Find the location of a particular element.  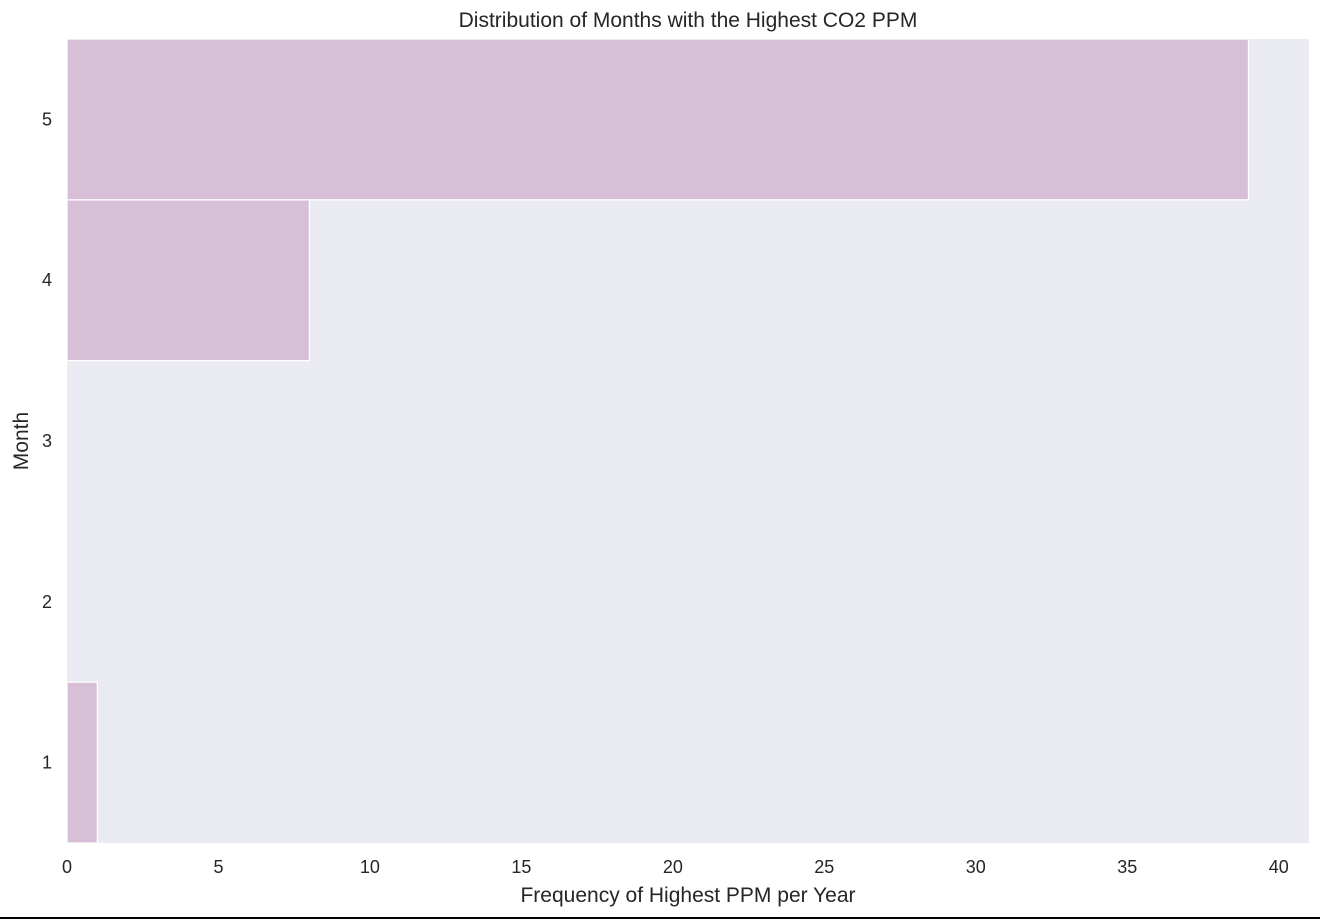

y-axis-ticks: 1 2 3 4 5 is located at coordinates (47, 440).